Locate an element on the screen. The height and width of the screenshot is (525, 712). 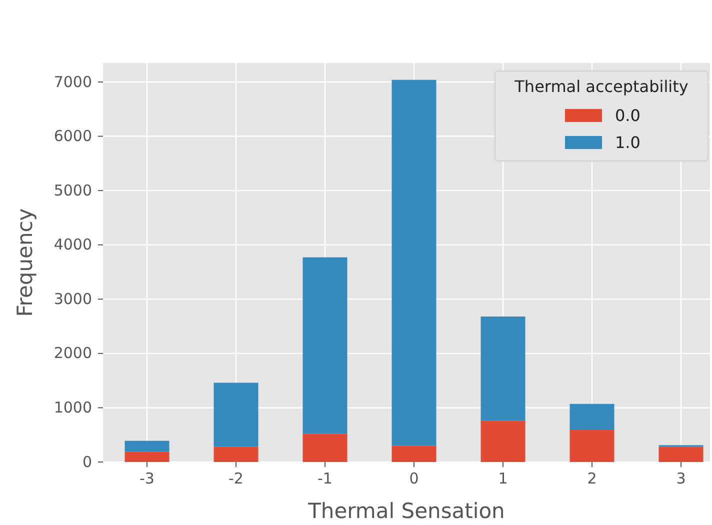
y-tick-label: 0 is located at coordinates (87, 461).